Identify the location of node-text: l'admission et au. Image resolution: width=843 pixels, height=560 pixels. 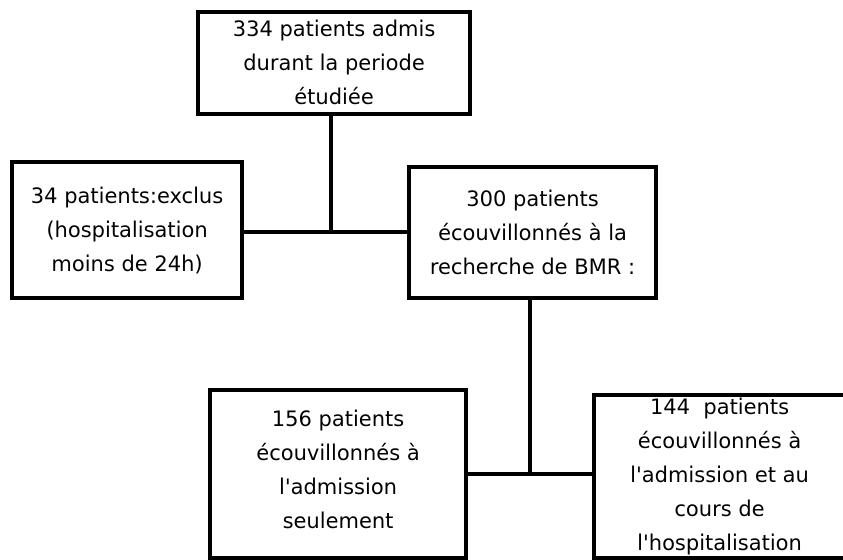
(719, 474).